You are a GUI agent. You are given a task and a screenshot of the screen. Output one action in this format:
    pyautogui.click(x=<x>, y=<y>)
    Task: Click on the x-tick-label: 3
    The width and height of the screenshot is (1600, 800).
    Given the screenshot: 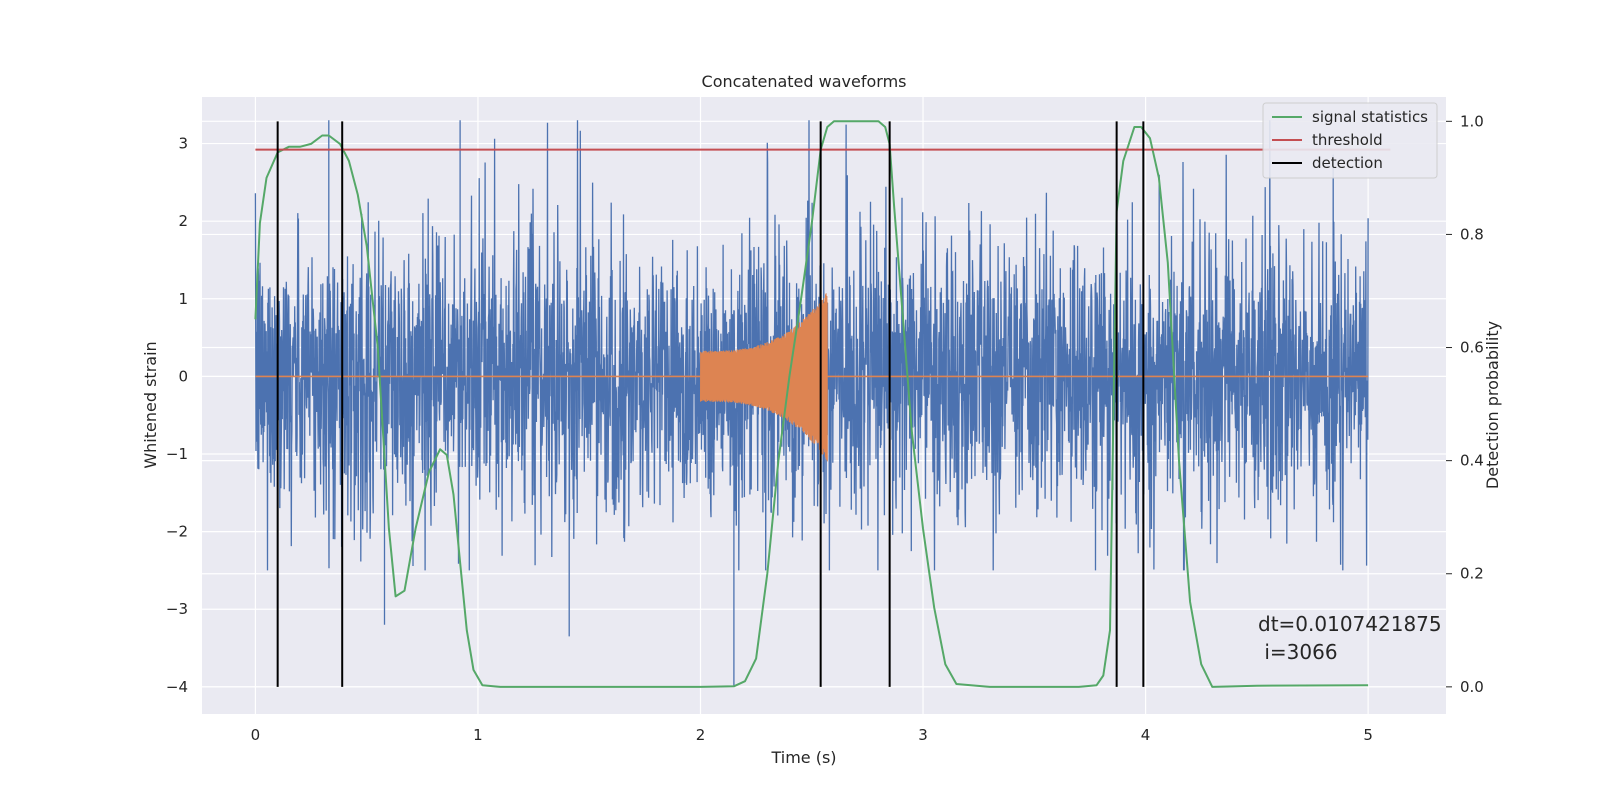 What is the action you would take?
    pyautogui.click(x=923, y=735)
    